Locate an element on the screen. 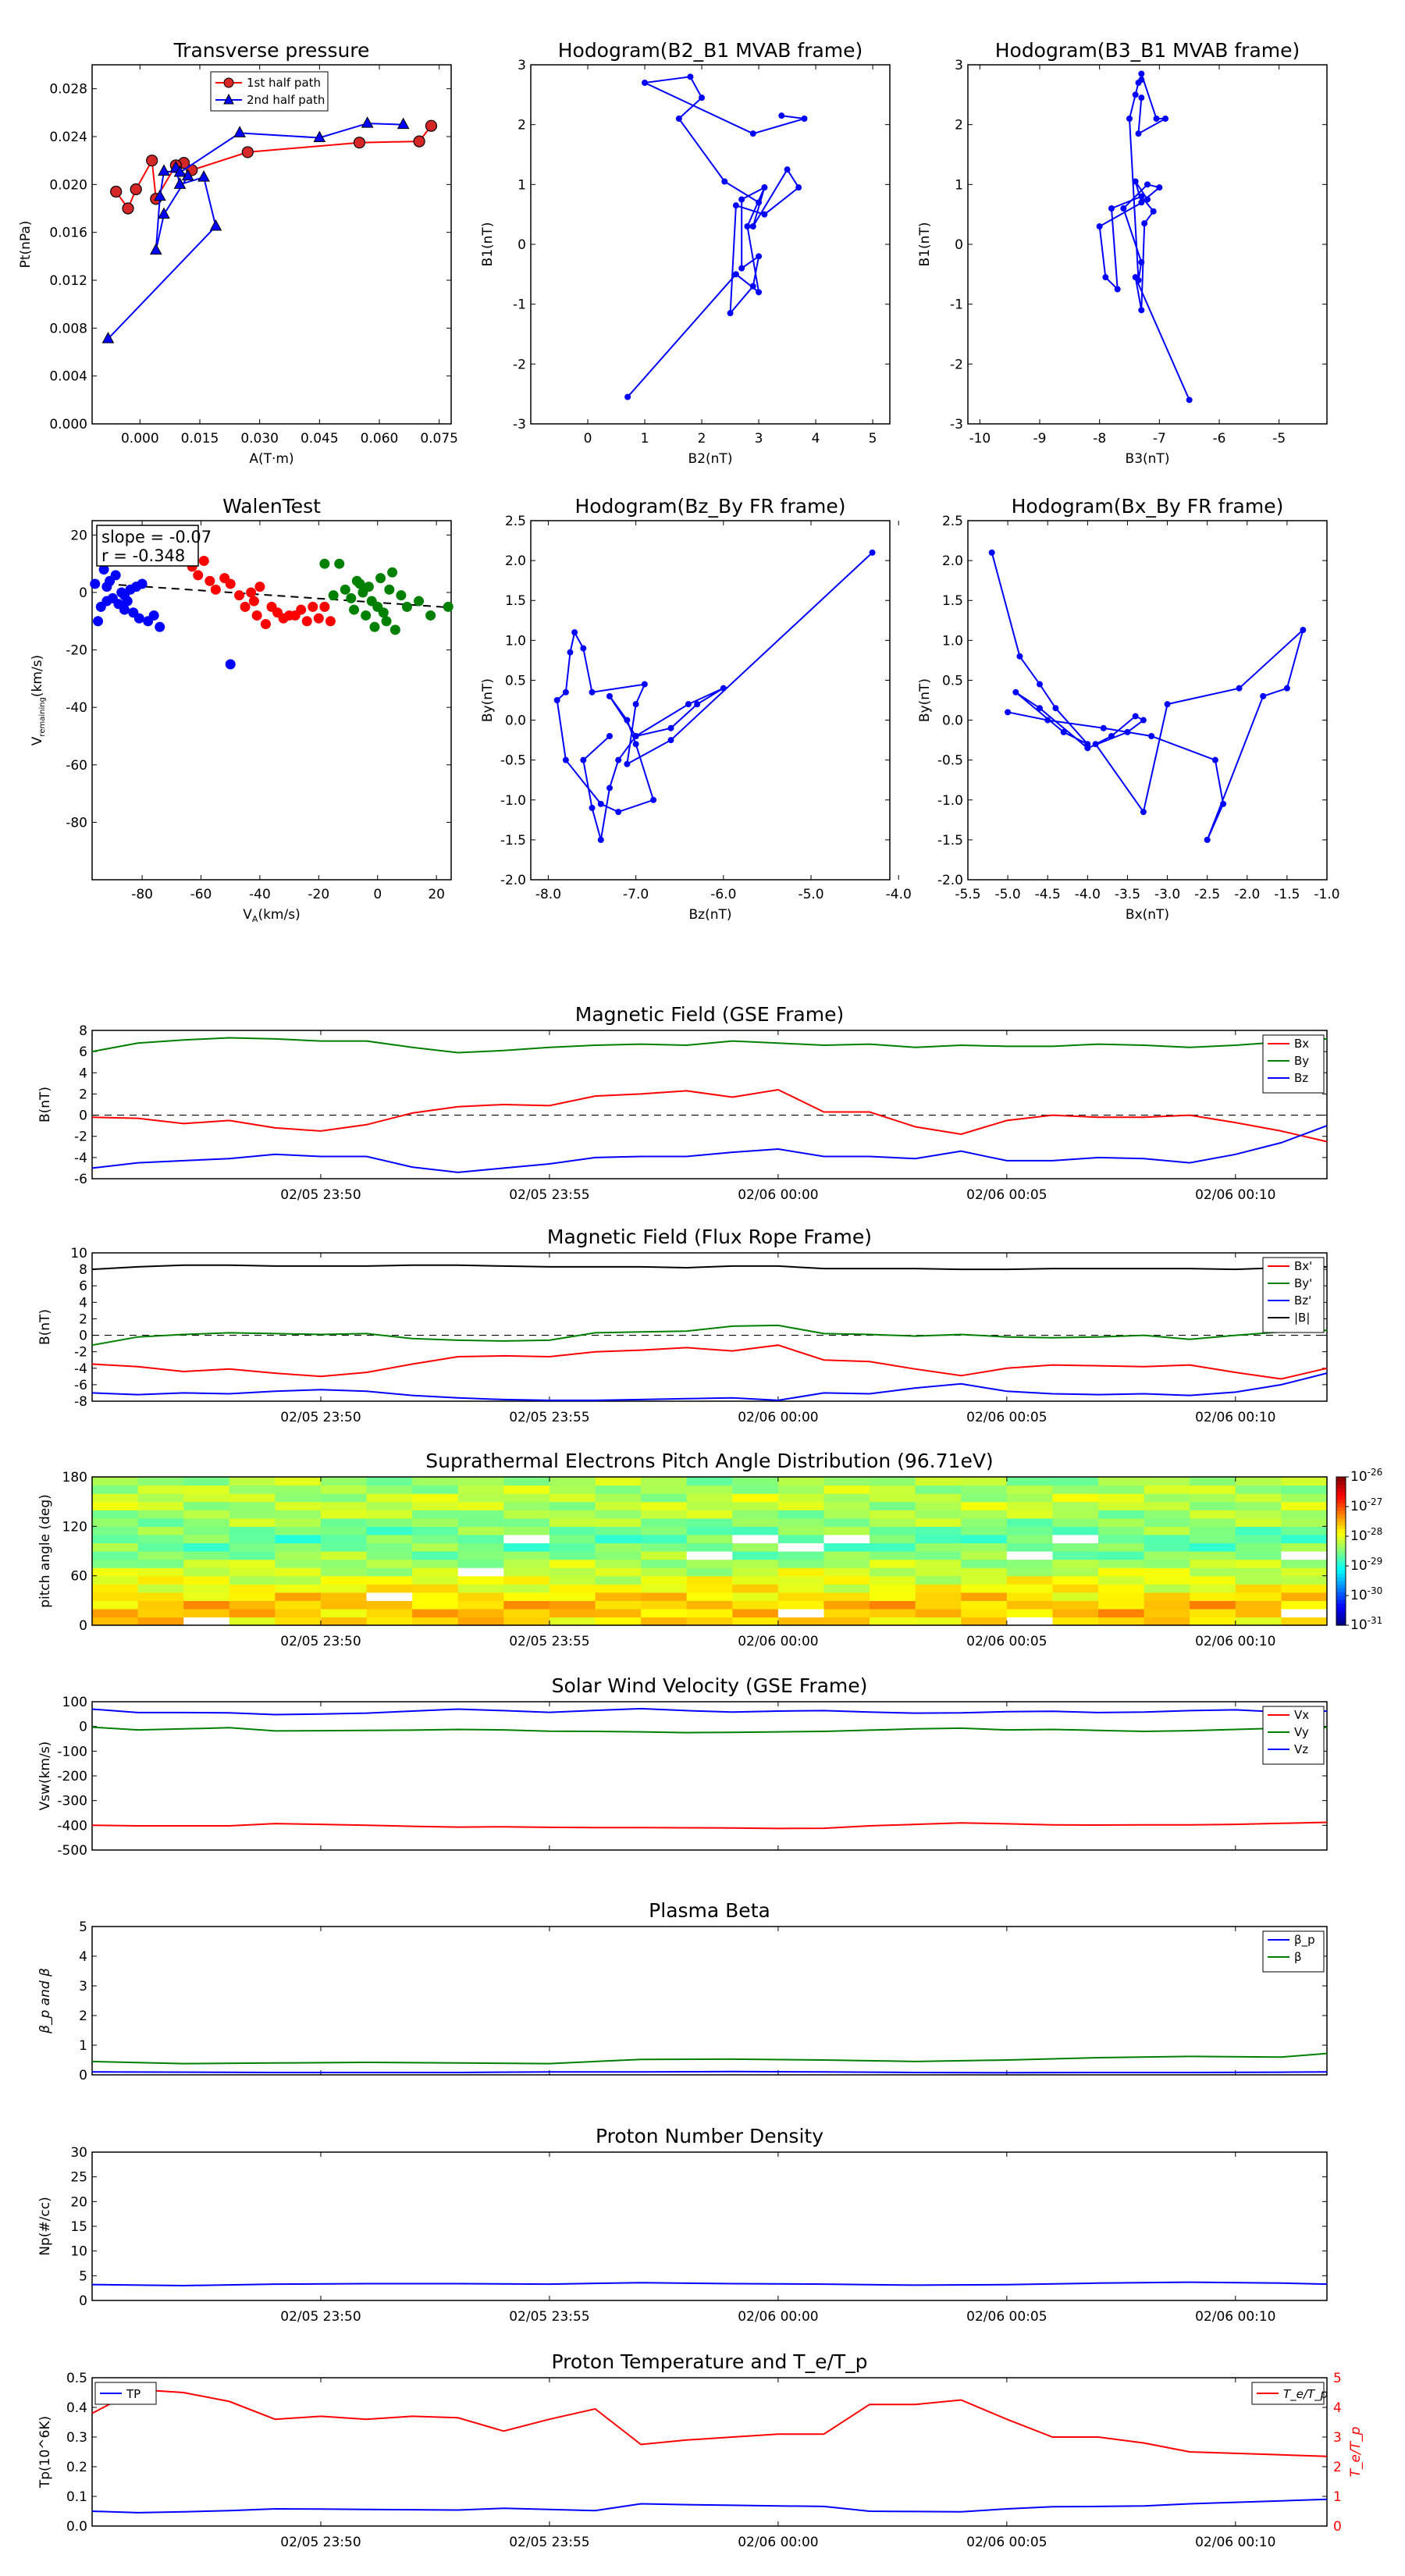  x-axis-label-main: V is located at coordinates (248, 915).